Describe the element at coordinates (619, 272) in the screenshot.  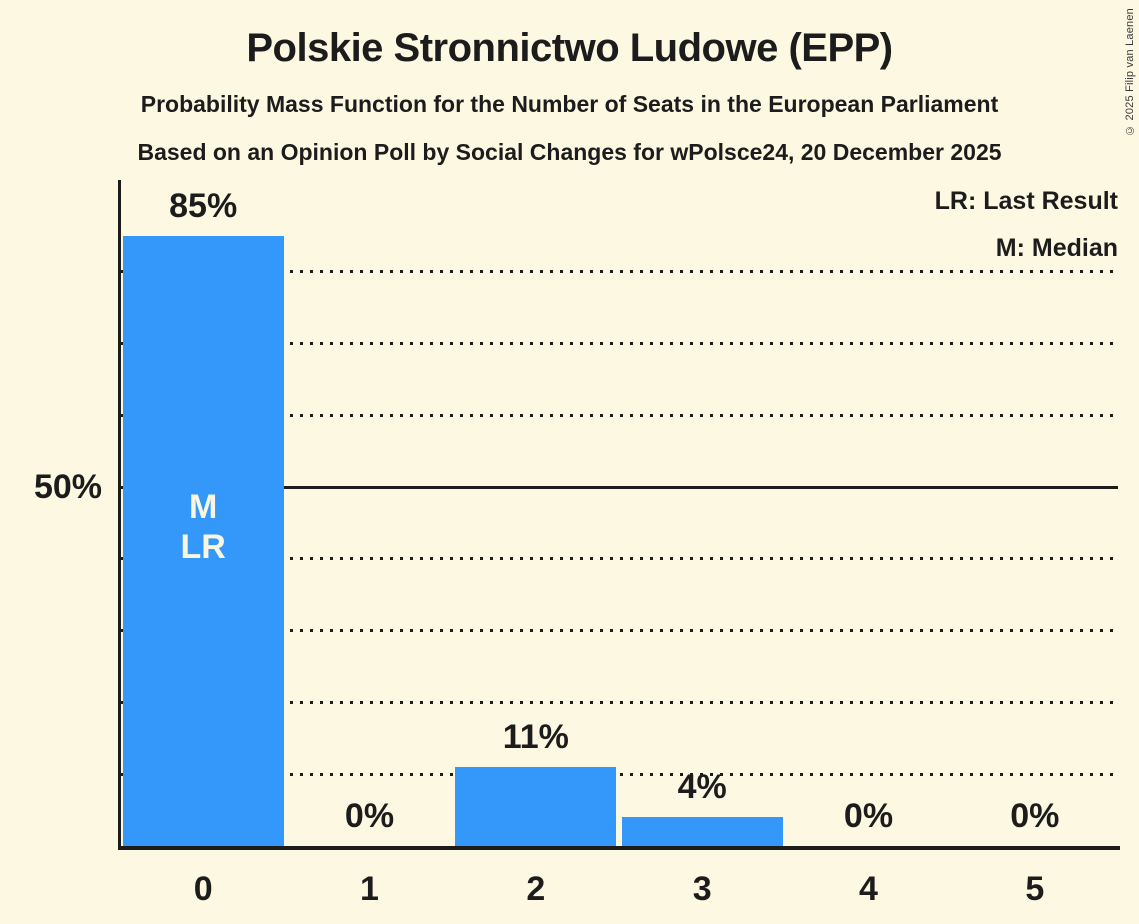
I see `gridline-80pct` at that location.